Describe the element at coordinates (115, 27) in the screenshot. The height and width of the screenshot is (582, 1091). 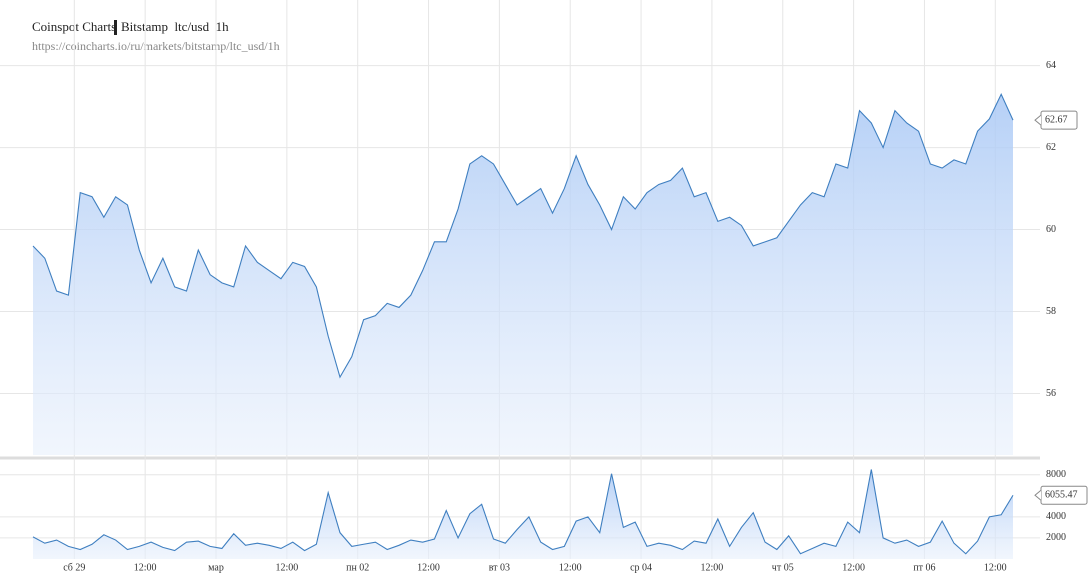
I see `separator` at that location.